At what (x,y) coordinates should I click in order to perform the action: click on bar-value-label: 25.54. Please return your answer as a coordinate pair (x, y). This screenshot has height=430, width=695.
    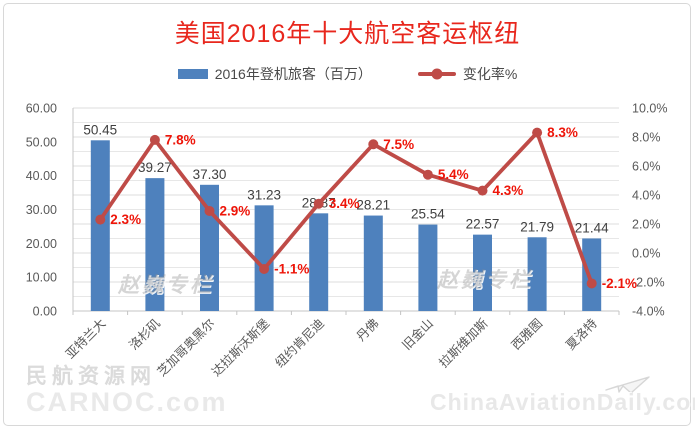
    Looking at the image, I should click on (428, 214).